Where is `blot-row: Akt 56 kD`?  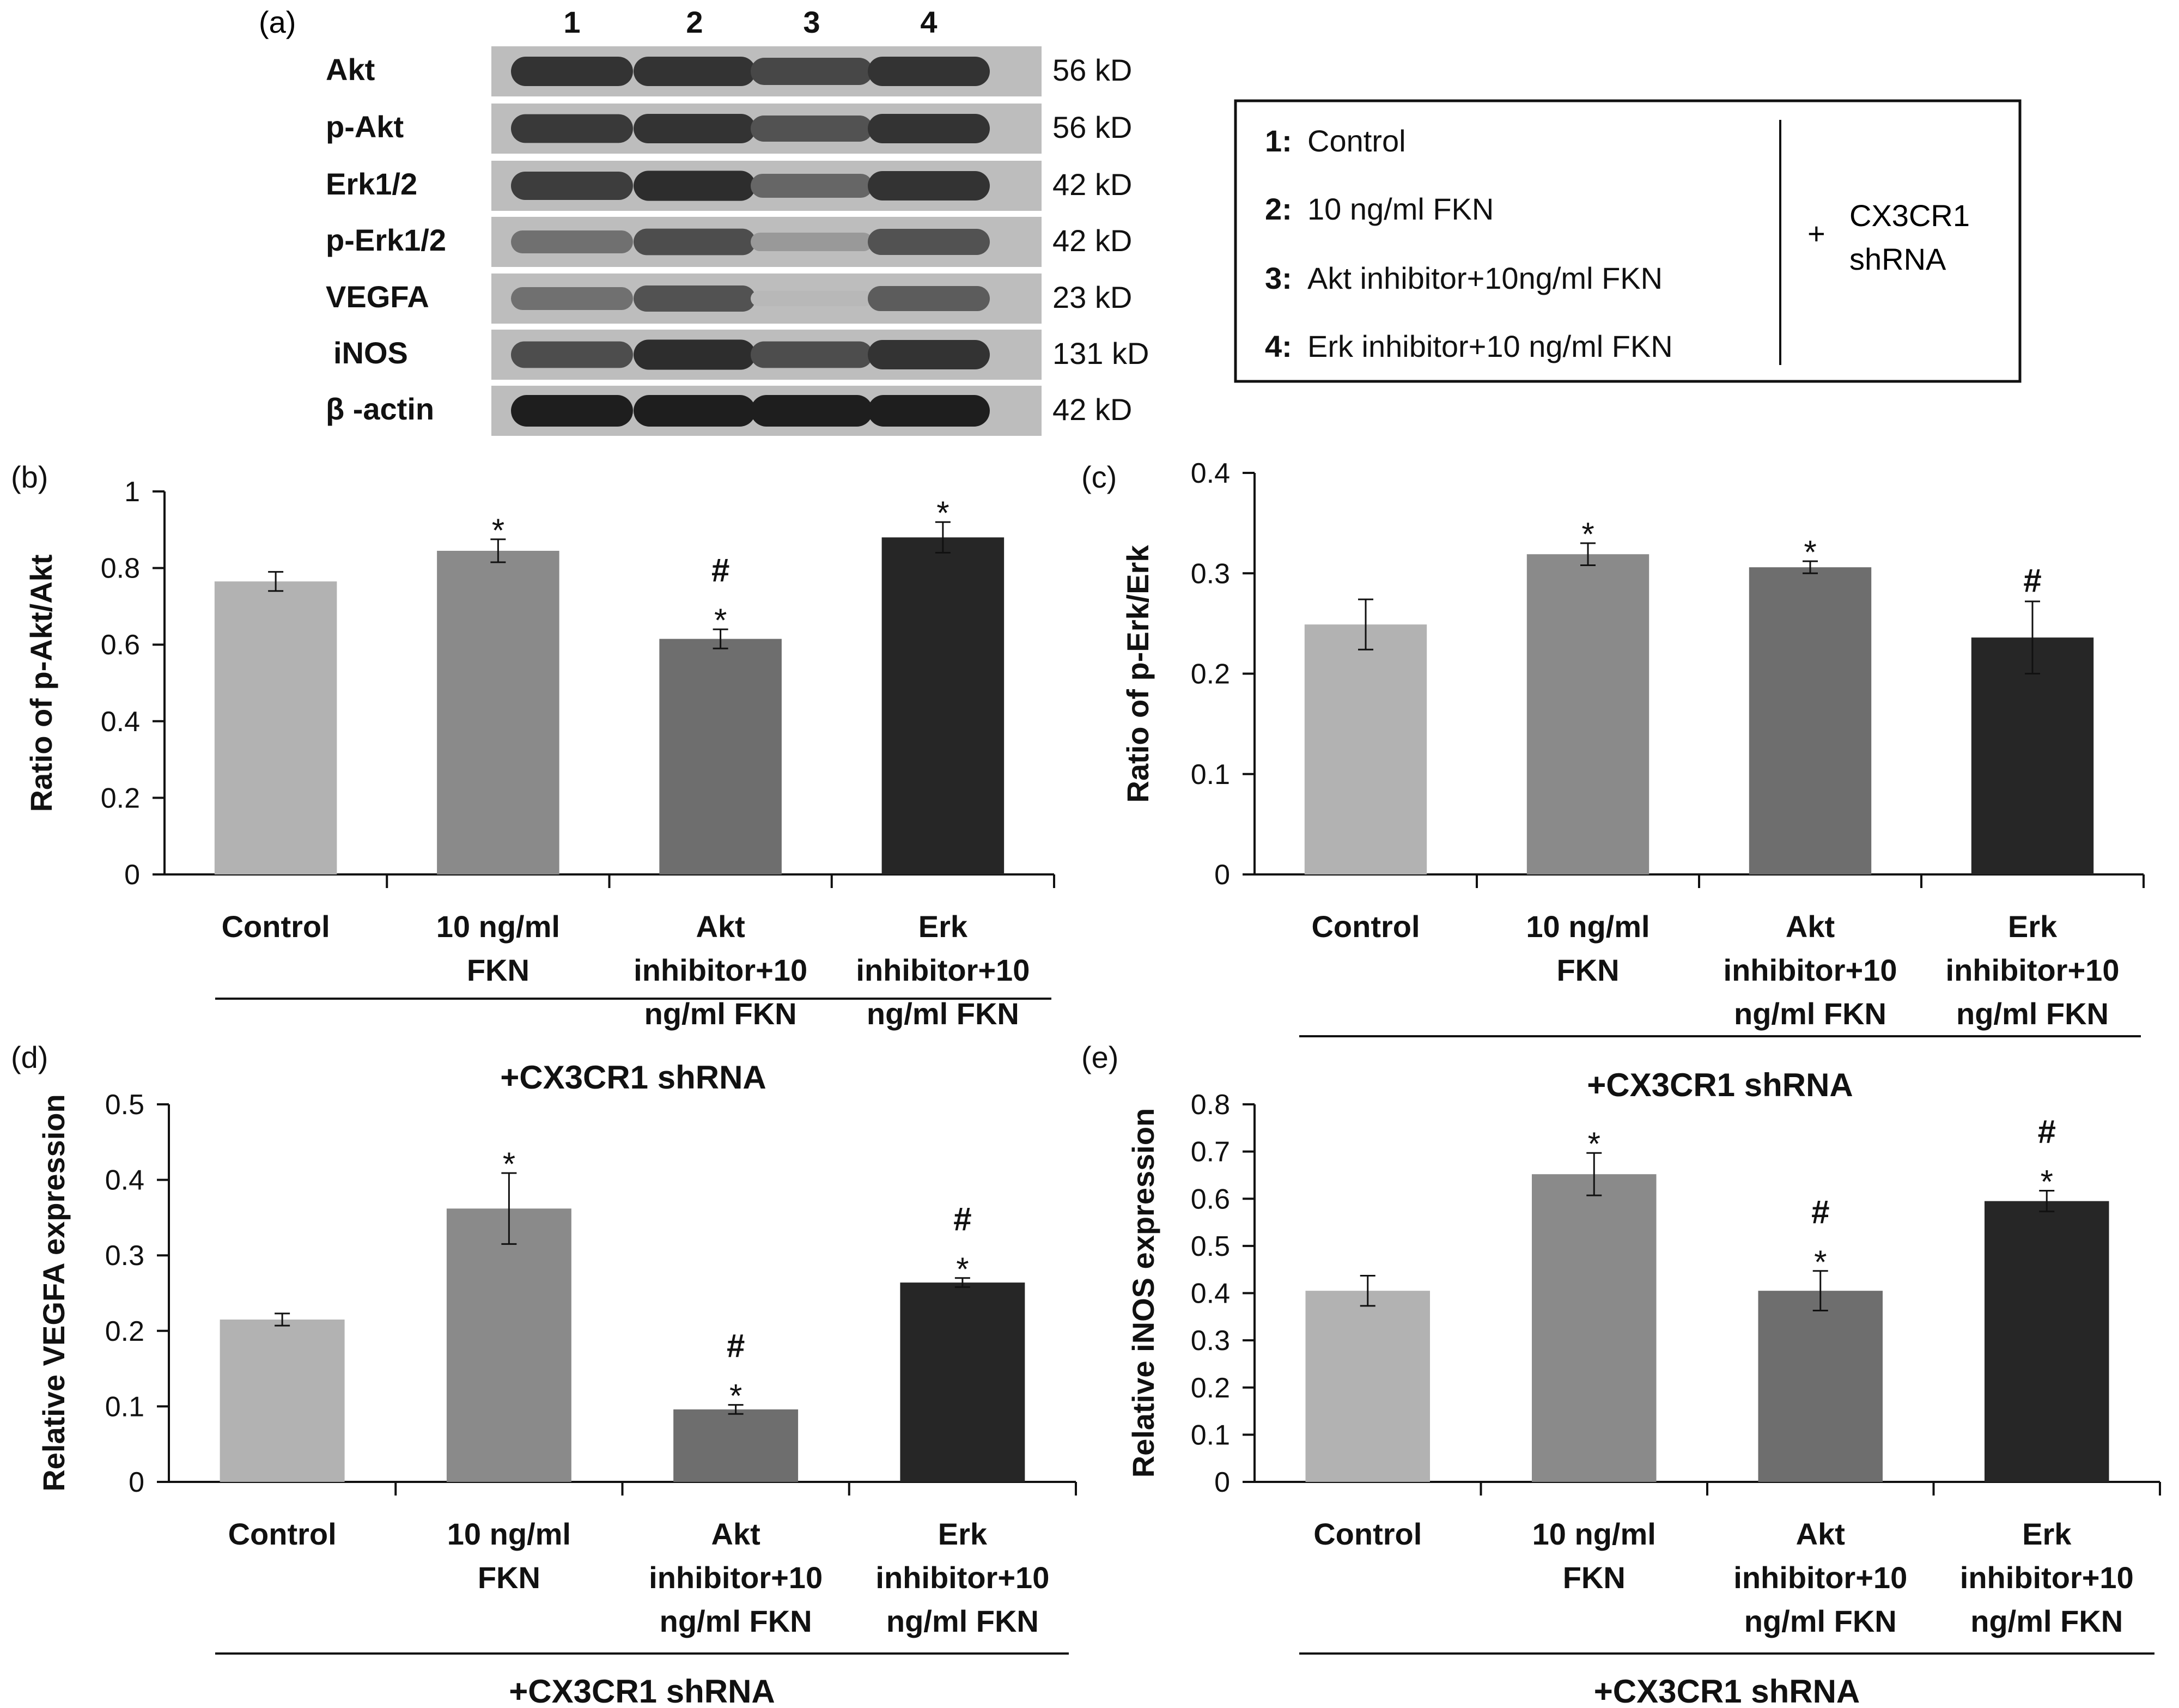 blot-row: Akt 56 kD is located at coordinates (729, 71).